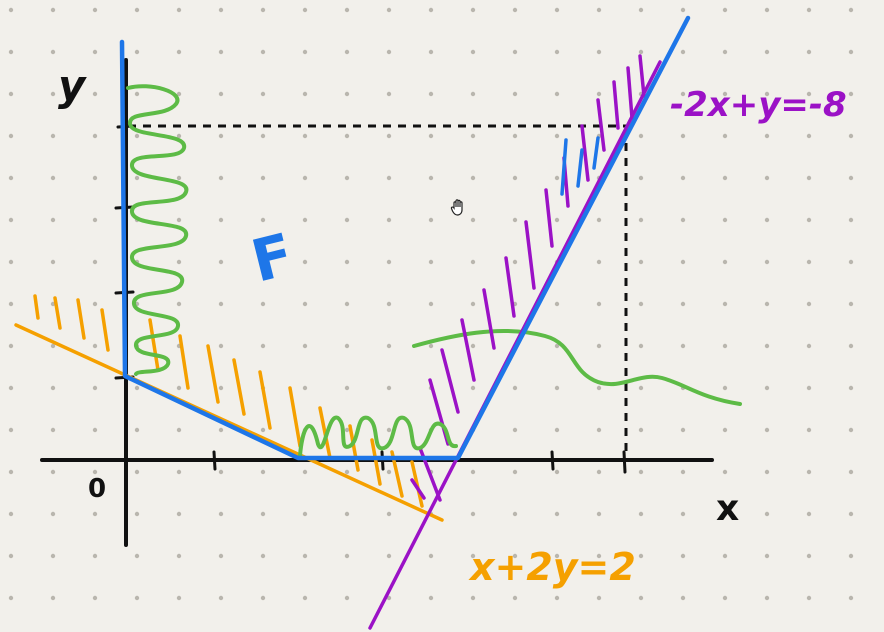  What do you see at coordinates (456, 207) in the screenshot?
I see `hand-cursor-icon` at bounding box center [456, 207].